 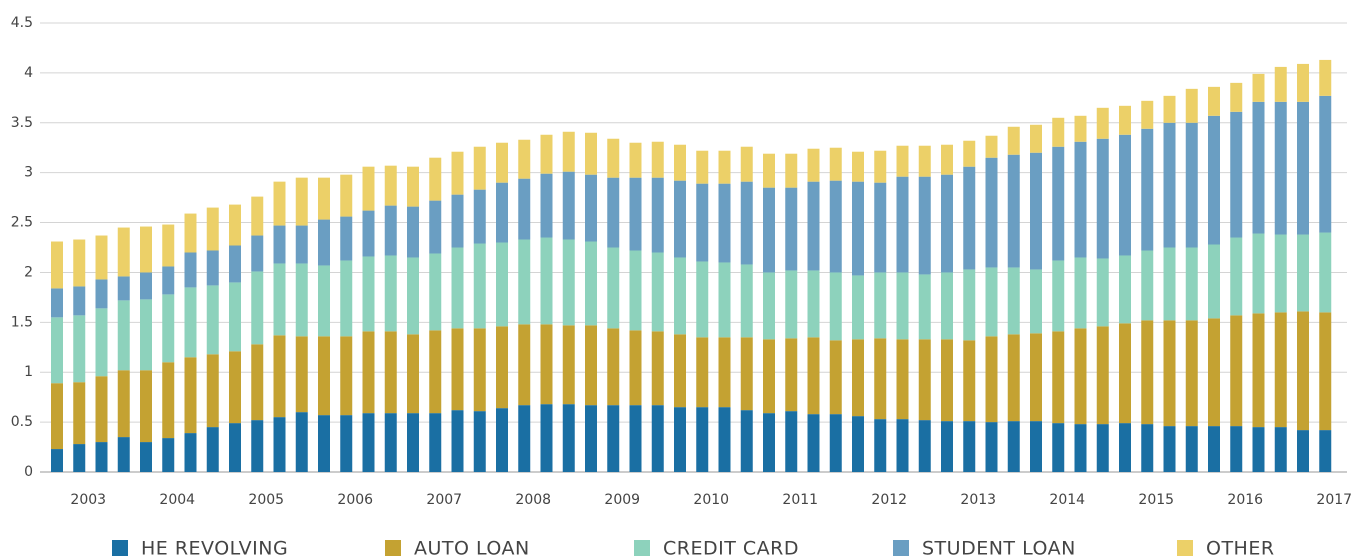 What do you see at coordinates (22, 322) in the screenshot?
I see `y-tick-label: 1.5` at bounding box center [22, 322].